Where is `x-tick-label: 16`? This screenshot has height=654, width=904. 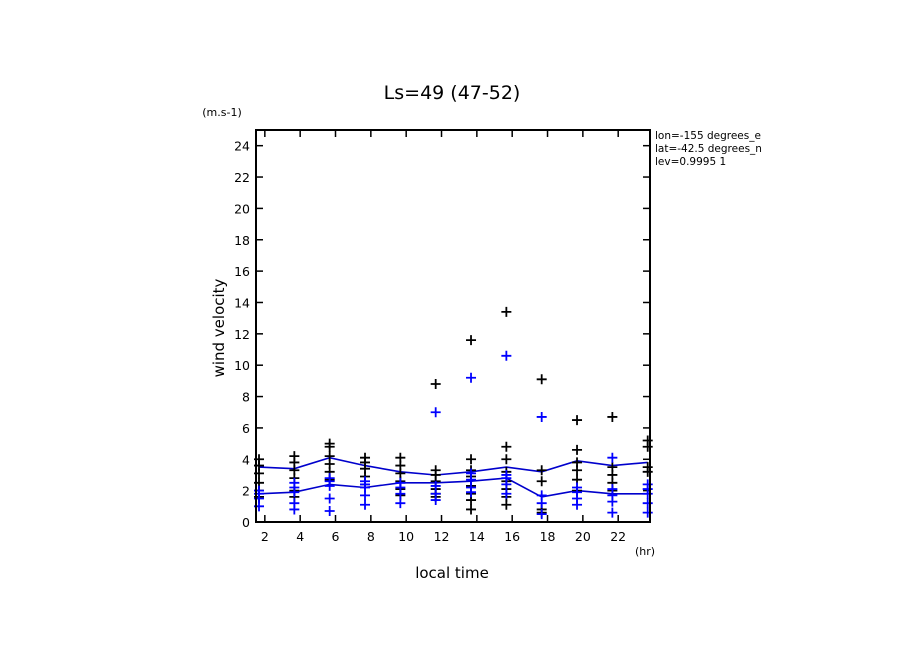 x-tick-label: 16 is located at coordinates (512, 536).